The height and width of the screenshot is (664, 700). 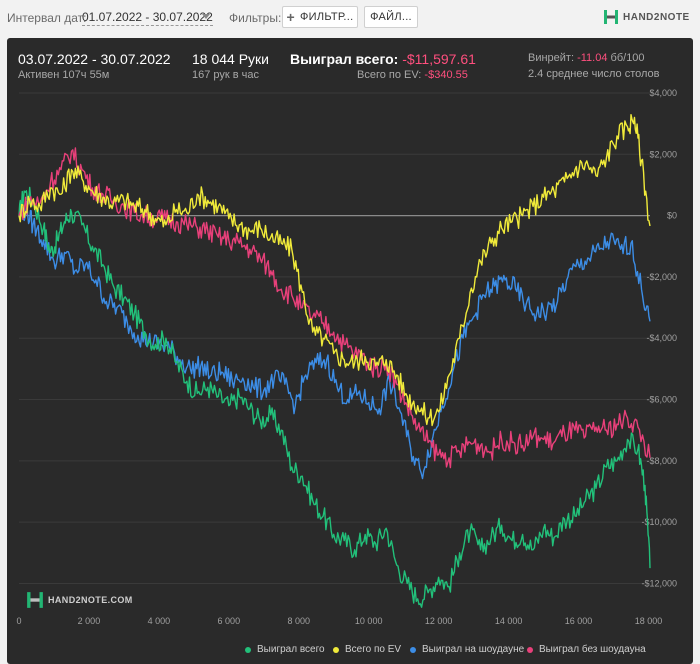 I want to click on period-text: 03.07.2022 - 30.07.2022, so click(x=94, y=59).